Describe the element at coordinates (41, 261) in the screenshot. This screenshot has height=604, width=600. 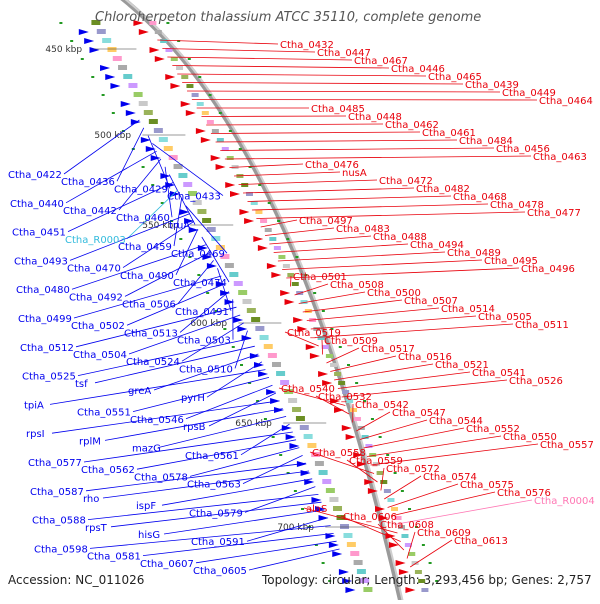
I see `gene-label-reverse: Ctha_0493` at that location.